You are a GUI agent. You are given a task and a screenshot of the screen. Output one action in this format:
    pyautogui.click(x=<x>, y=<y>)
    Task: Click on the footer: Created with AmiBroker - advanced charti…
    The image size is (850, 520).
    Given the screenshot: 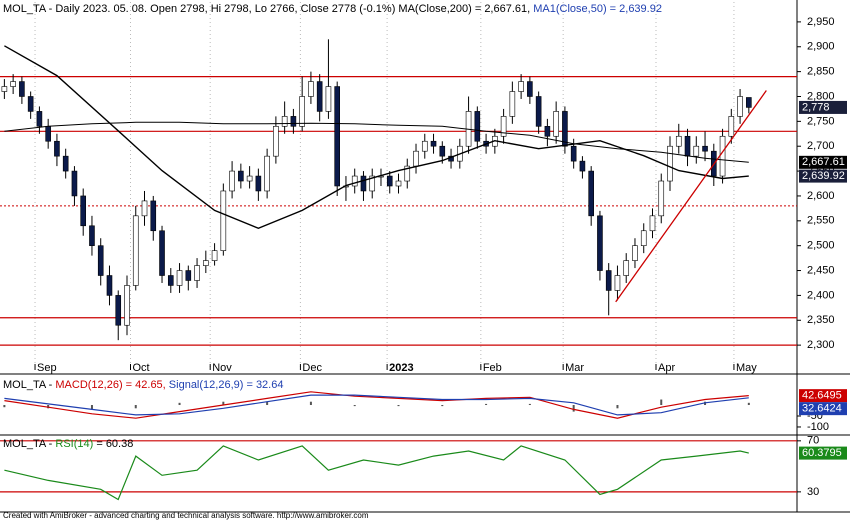 What is the action you would take?
    pyautogui.click(x=186, y=515)
    